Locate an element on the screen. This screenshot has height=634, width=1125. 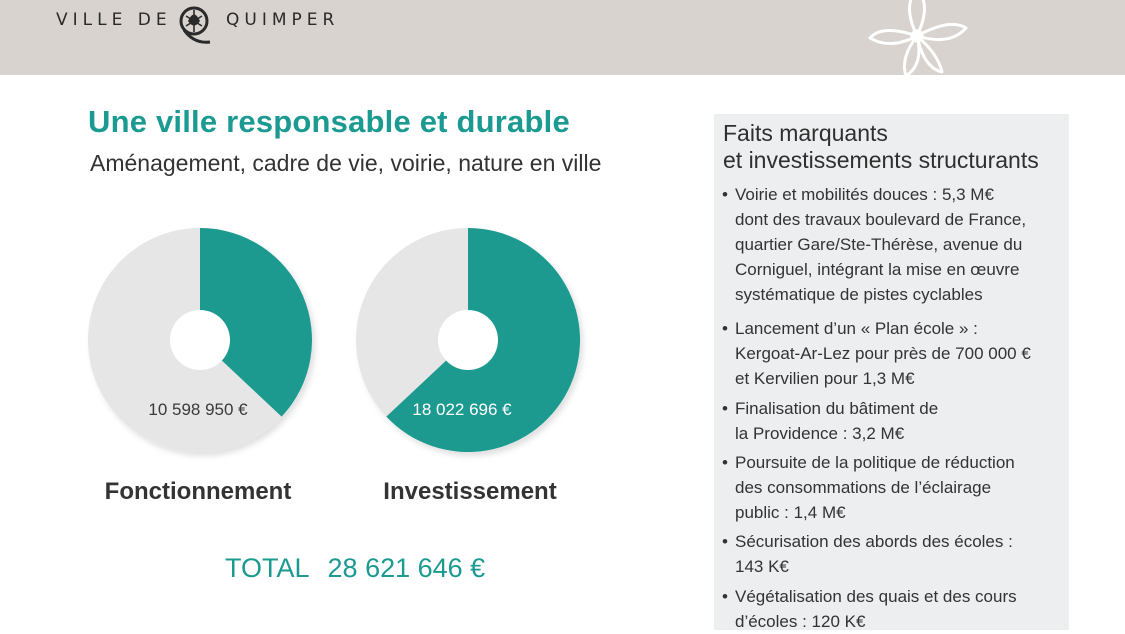
quimper-emblem-icon is located at coordinates (195, 25).